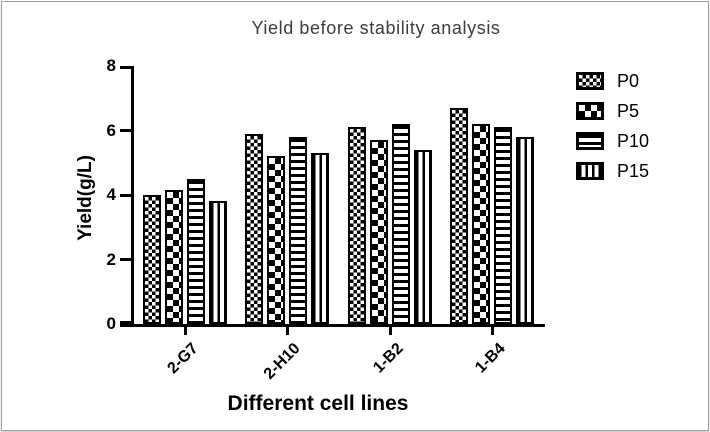 This screenshot has height=432, width=710. I want to click on legend: P0 P5 P10 P15, so click(612, 132).